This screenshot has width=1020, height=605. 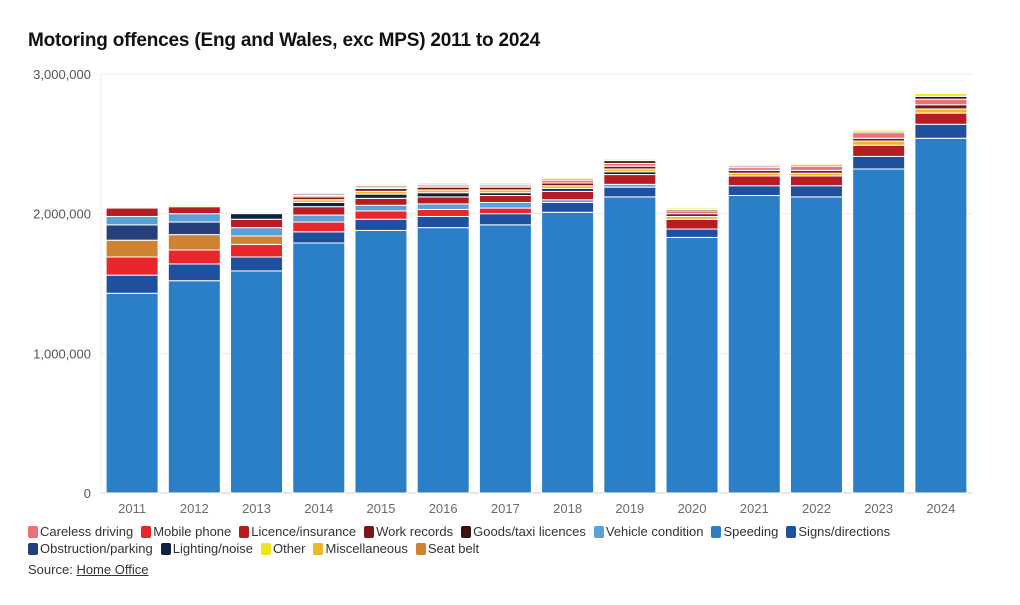 What do you see at coordinates (297, 532) in the screenshot?
I see `legend-item: Licence/insurance` at bounding box center [297, 532].